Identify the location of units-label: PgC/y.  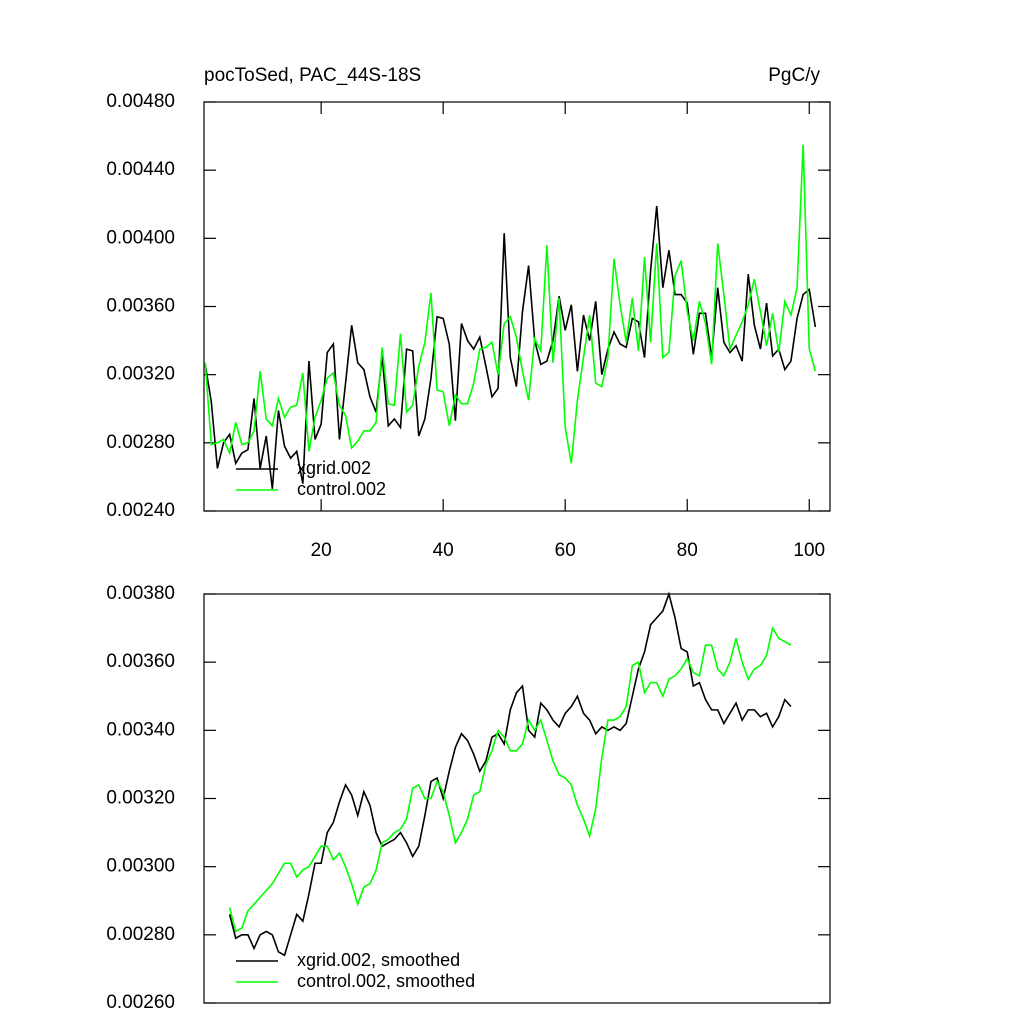
(794, 75).